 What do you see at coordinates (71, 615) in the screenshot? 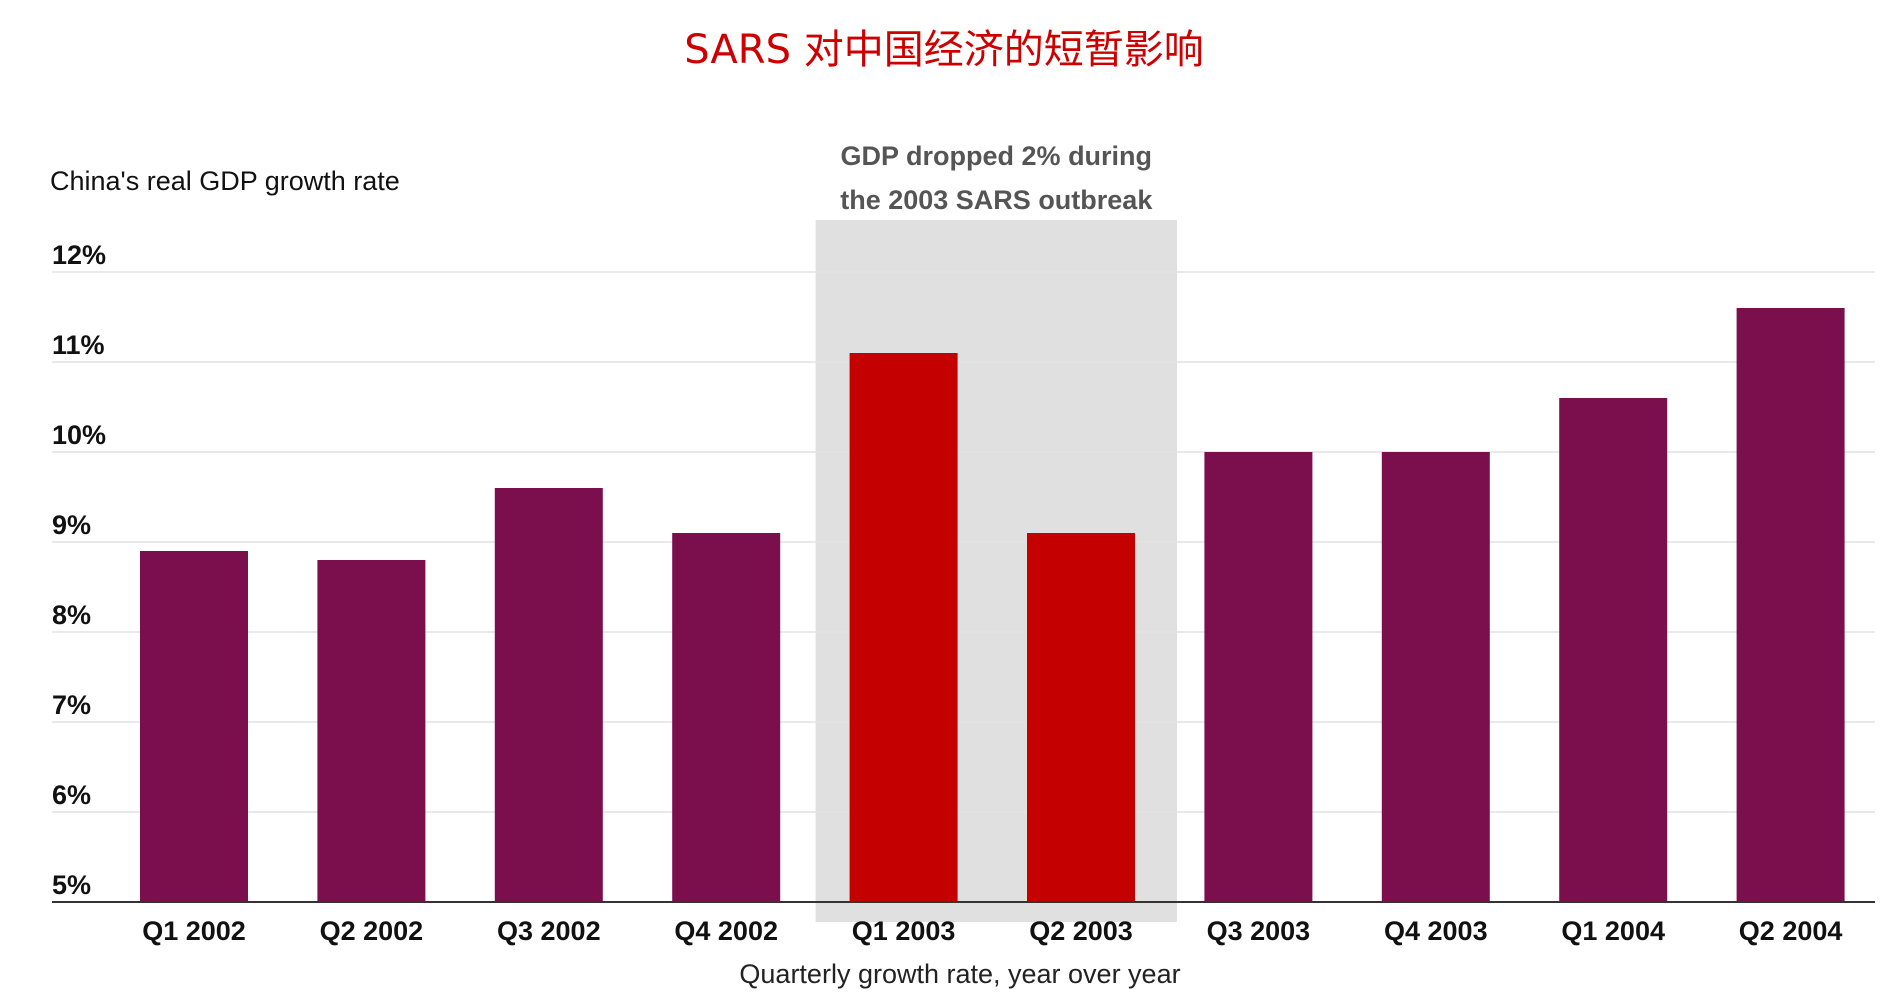
I see `y-tick-label: 8%` at bounding box center [71, 615].